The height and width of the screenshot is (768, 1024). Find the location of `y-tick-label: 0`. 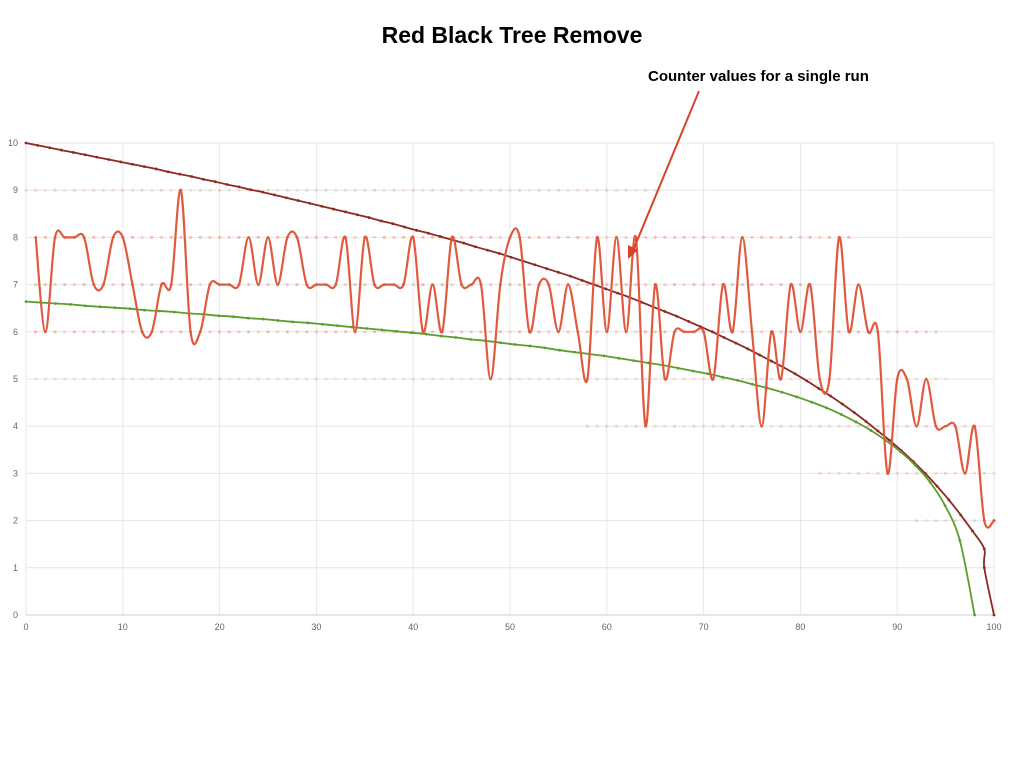

y-tick-label: 0 is located at coordinates (15, 615).